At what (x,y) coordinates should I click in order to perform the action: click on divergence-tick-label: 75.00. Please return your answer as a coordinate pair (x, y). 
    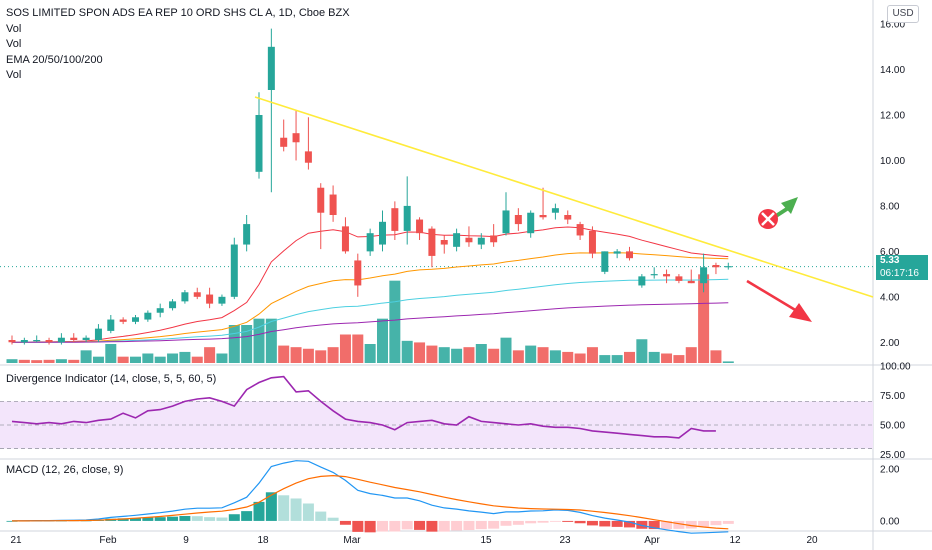
    Looking at the image, I should click on (892, 396).